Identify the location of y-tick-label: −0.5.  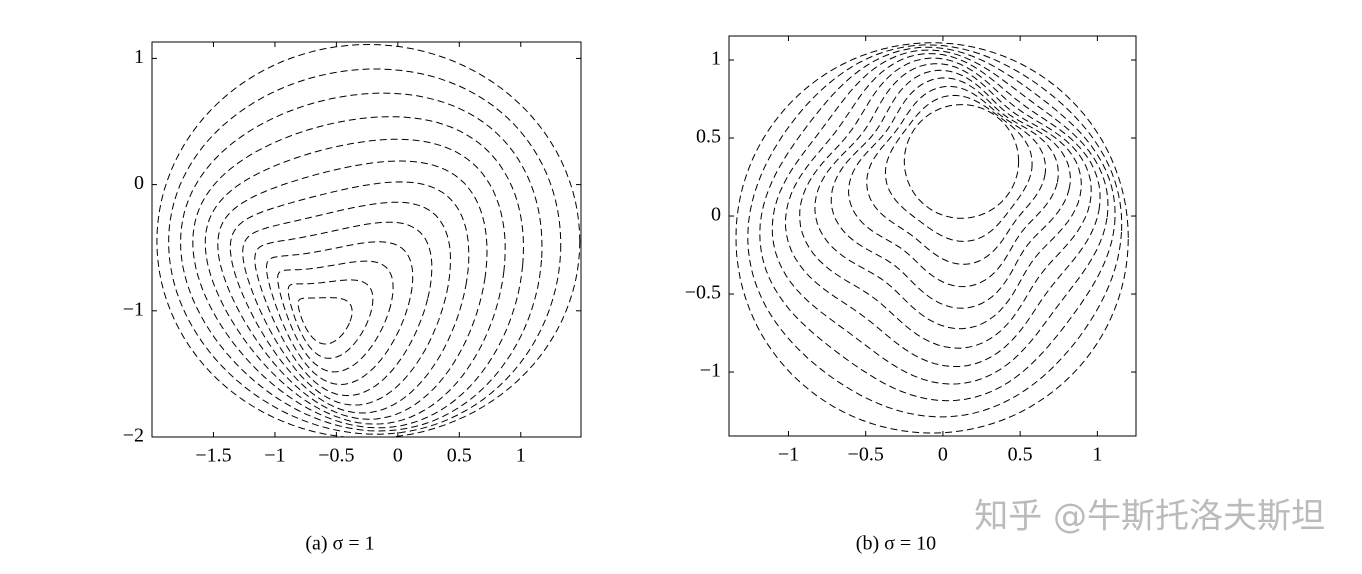
(703, 293).